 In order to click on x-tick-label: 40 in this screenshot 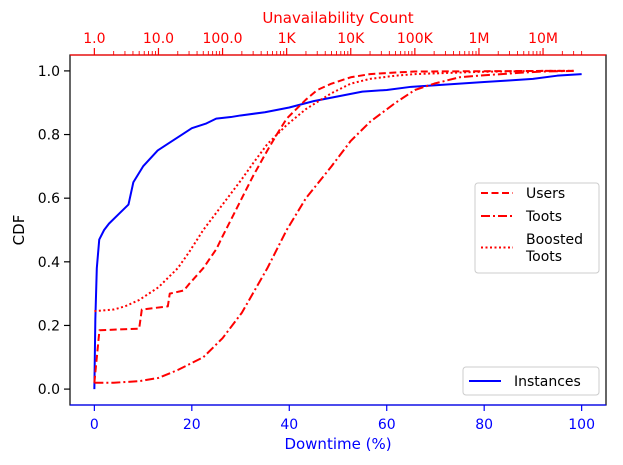, I will do `click(289, 425)`.